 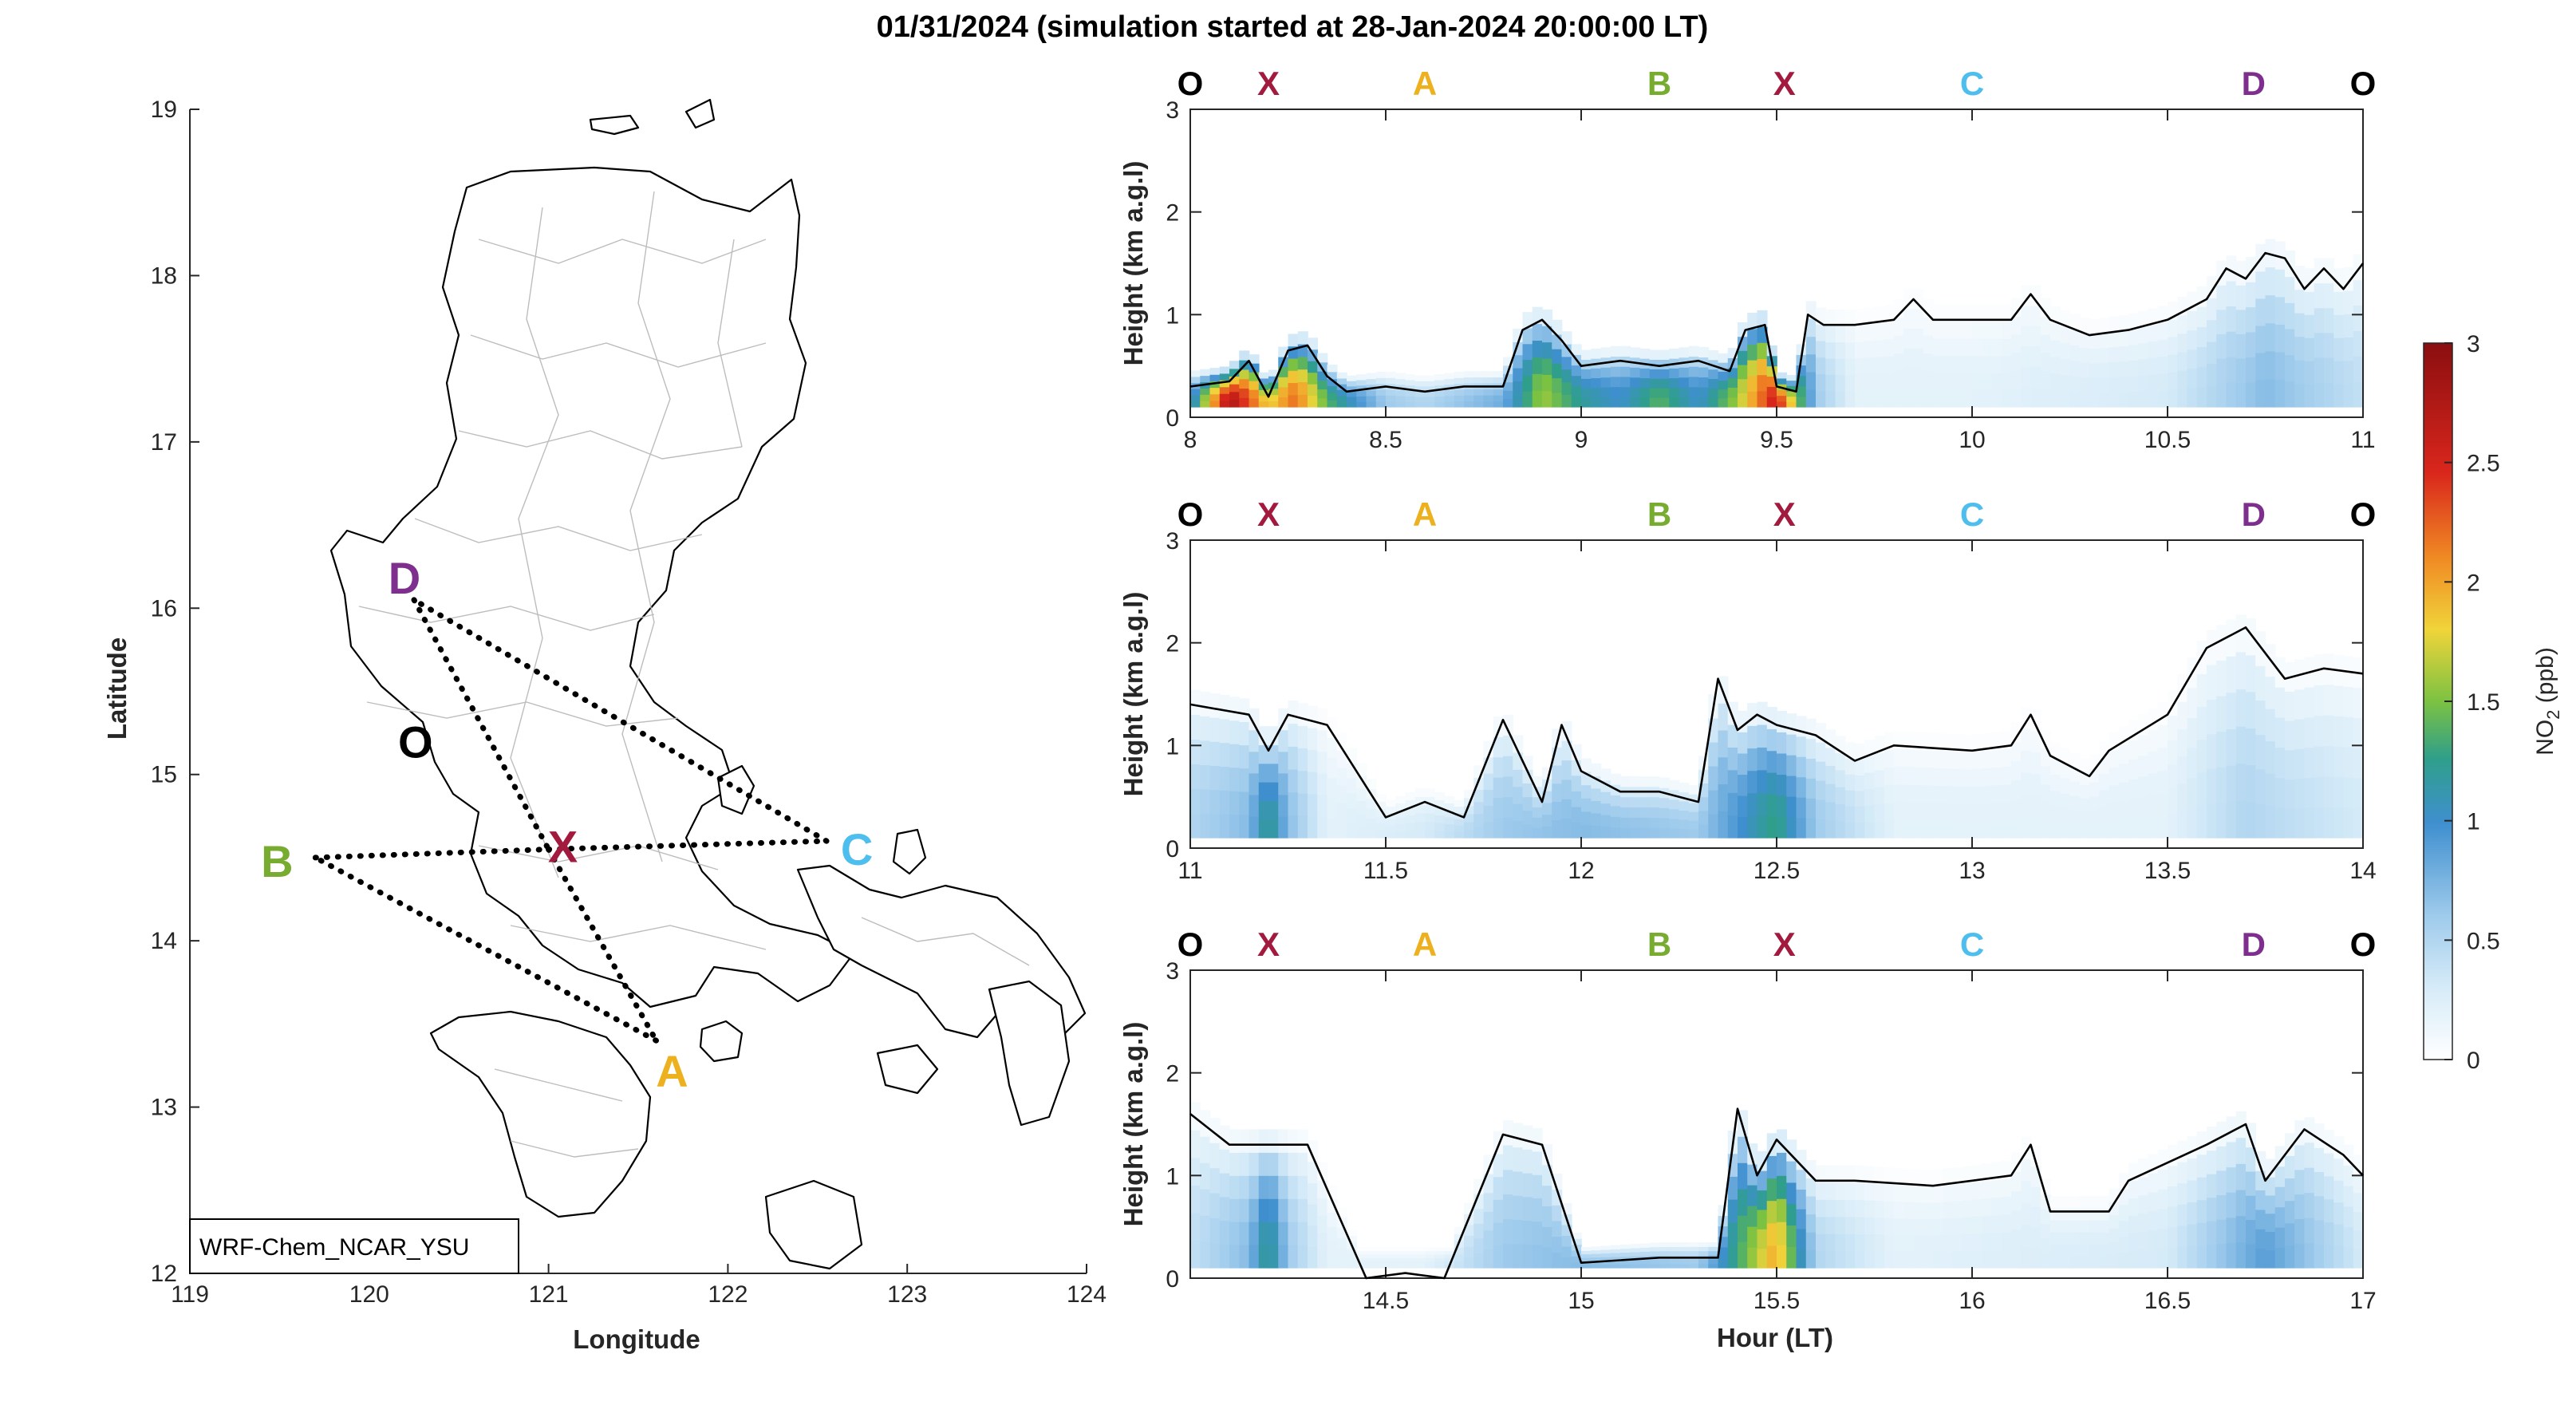 I want to click on curtain-y-tick-label: 2, so click(x=1173, y=1074).